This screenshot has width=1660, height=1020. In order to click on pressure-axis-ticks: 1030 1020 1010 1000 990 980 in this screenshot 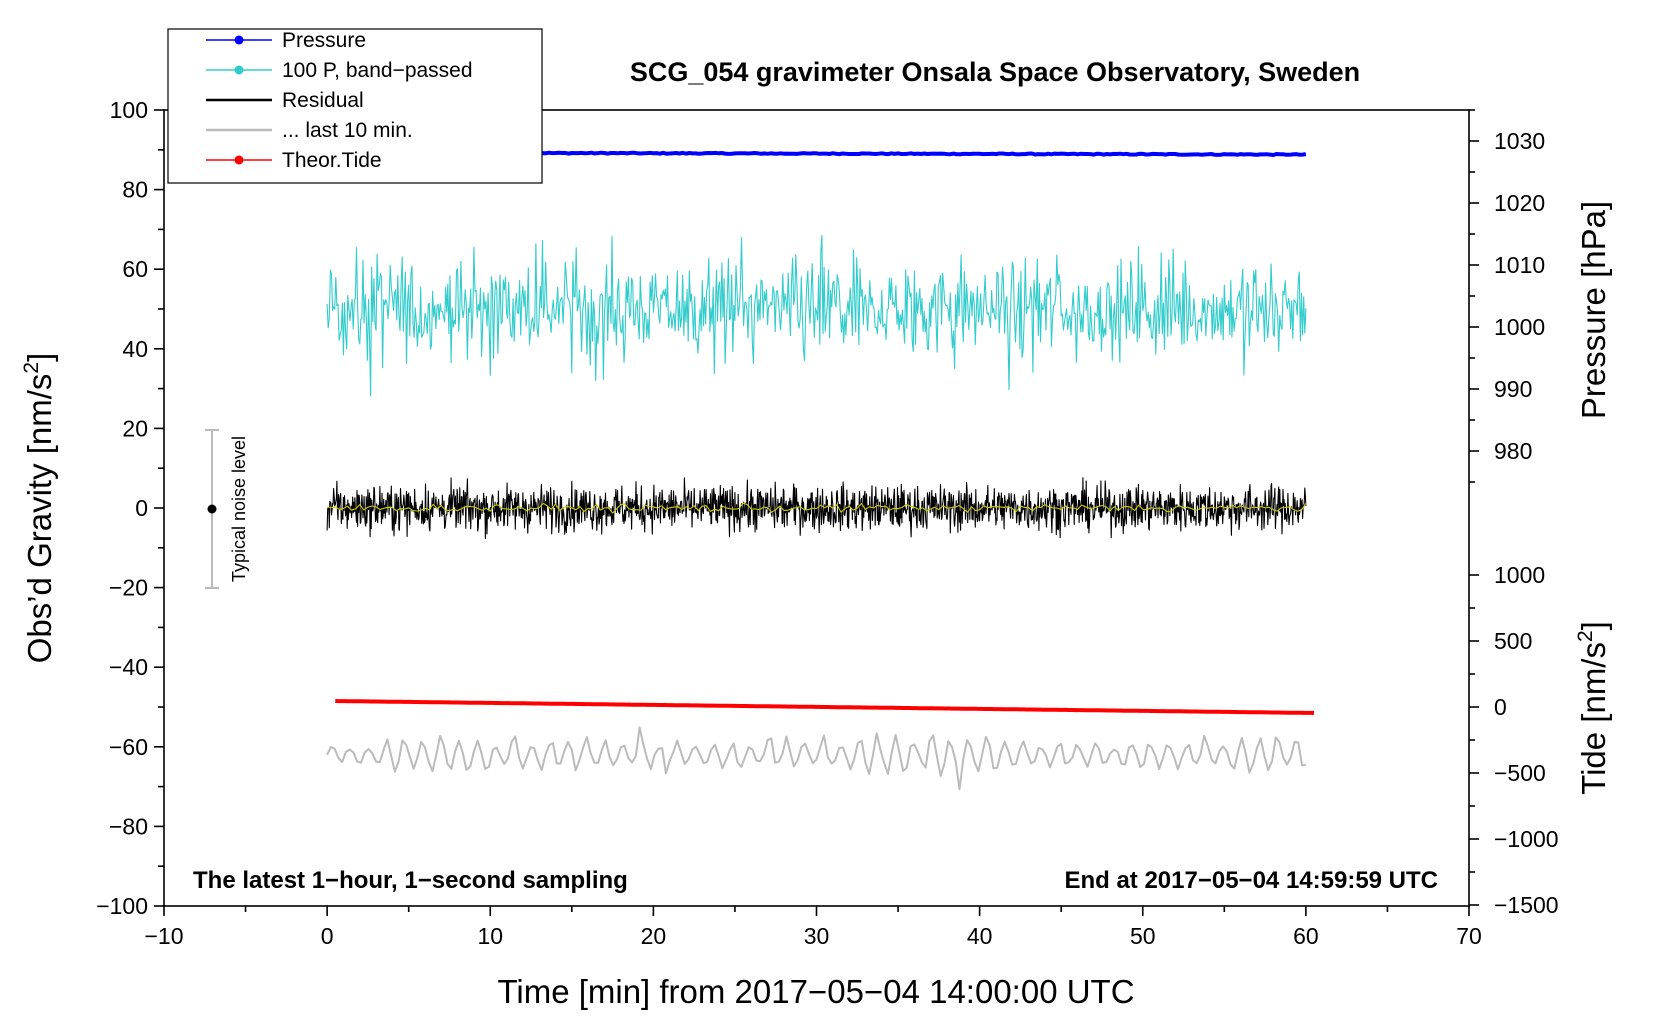, I will do `click(1507, 296)`.